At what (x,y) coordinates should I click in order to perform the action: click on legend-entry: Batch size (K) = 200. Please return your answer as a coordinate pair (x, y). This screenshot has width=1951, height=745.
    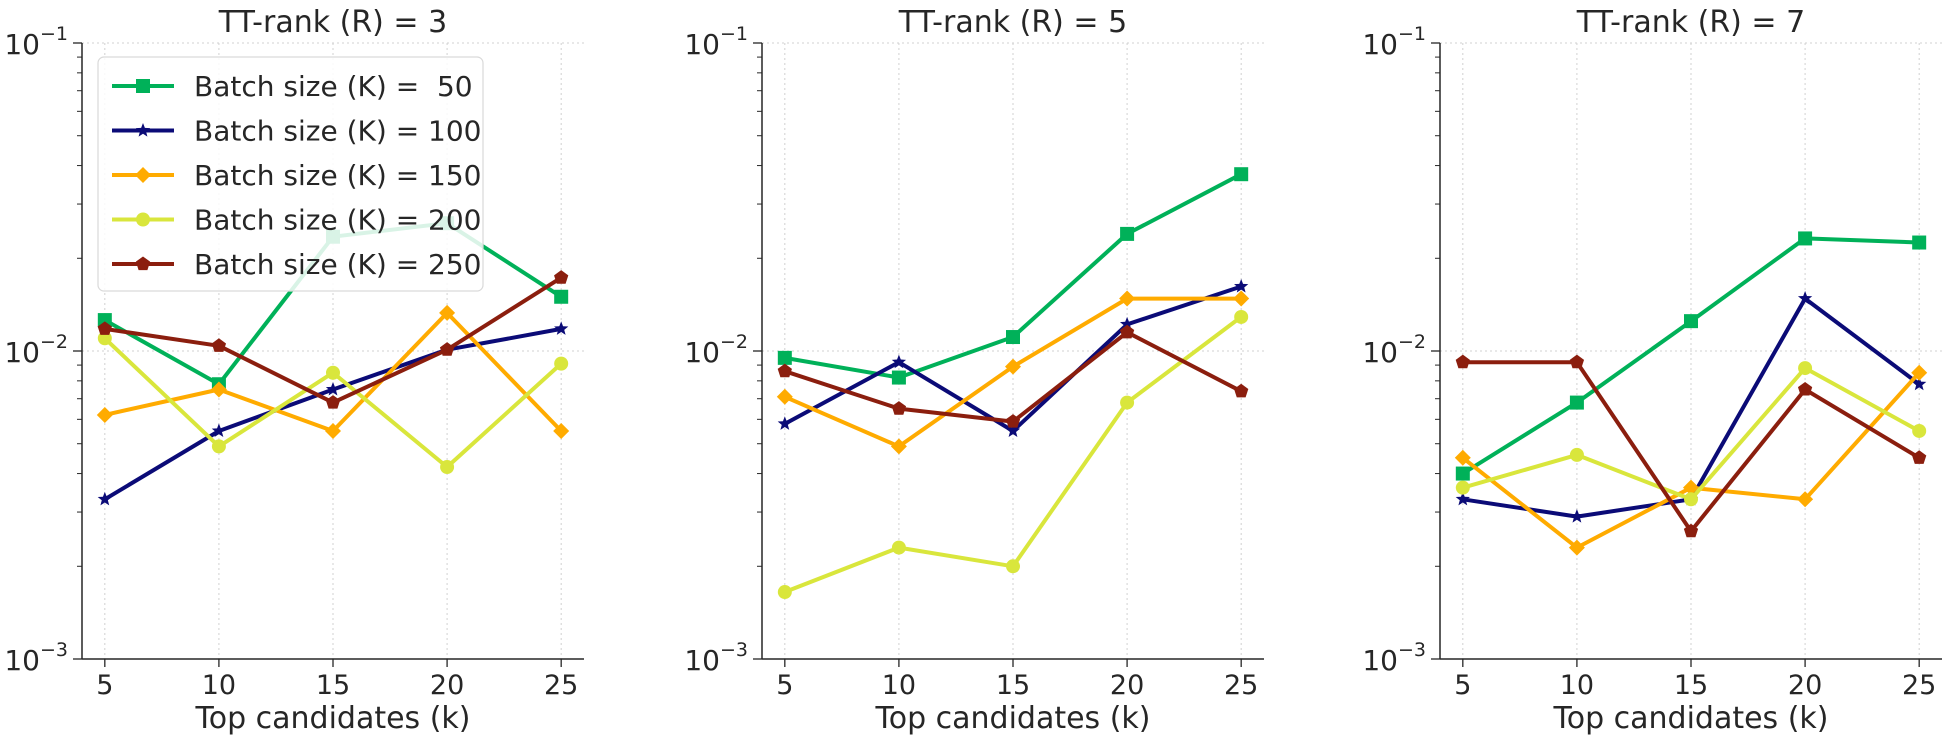
    Looking at the image, I should click on (297, 220).